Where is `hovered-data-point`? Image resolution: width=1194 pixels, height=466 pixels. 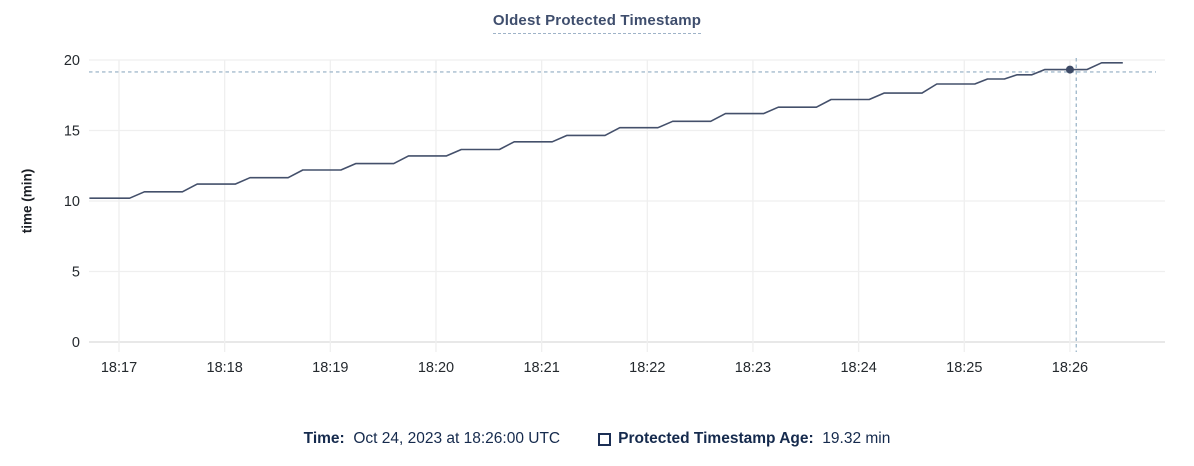 hovered-data-point is located at coordinates (1069, 69).